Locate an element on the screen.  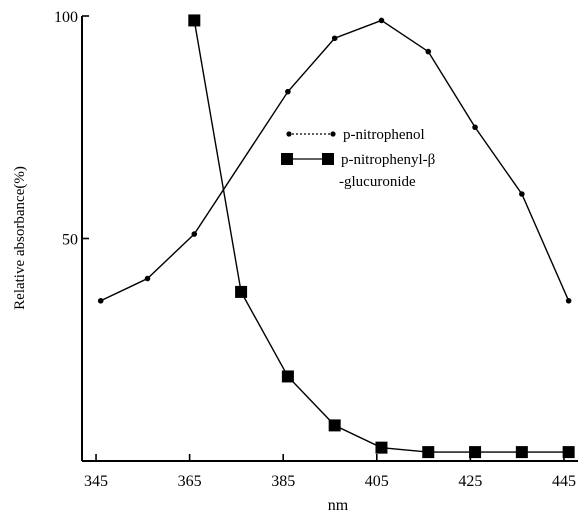
legend-entry-p-nitrophenol: p-nitrophenol is located at coordinates (355, 135).